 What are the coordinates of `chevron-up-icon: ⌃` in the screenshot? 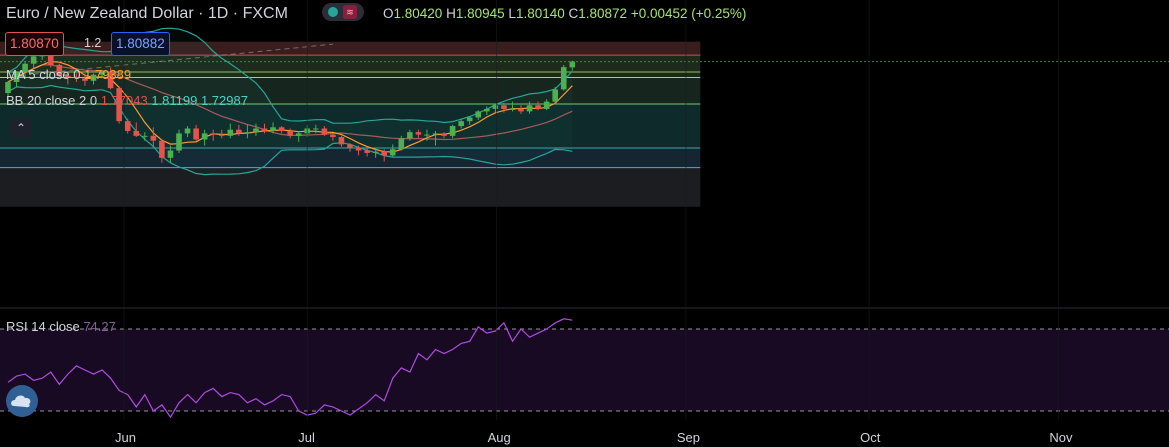 It's located at (21, 128).